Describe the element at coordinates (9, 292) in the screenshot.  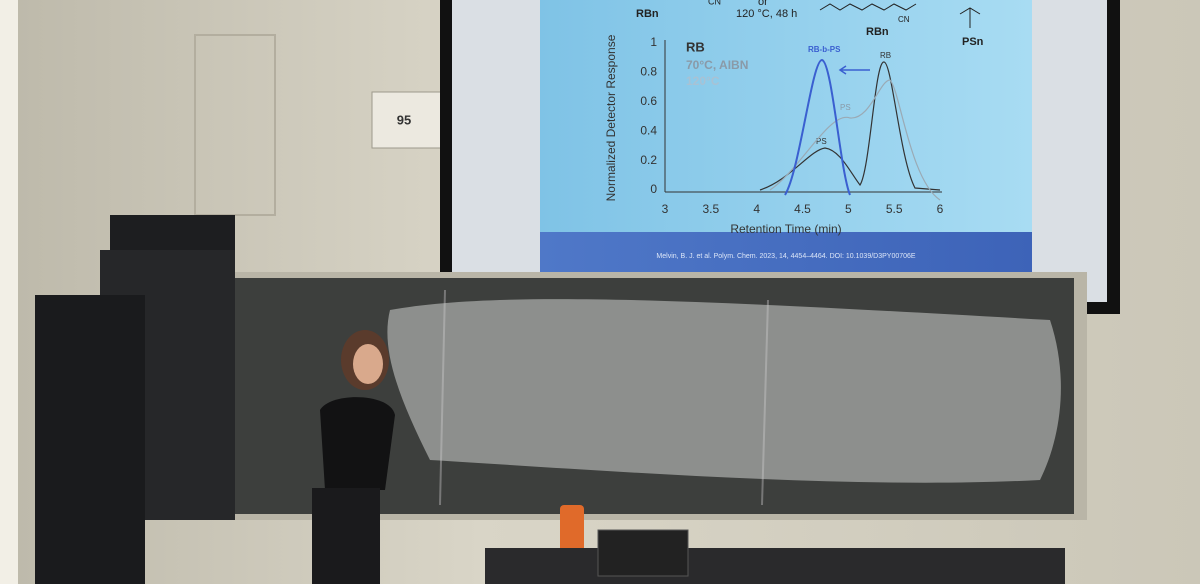
I see `window-light` at that location.